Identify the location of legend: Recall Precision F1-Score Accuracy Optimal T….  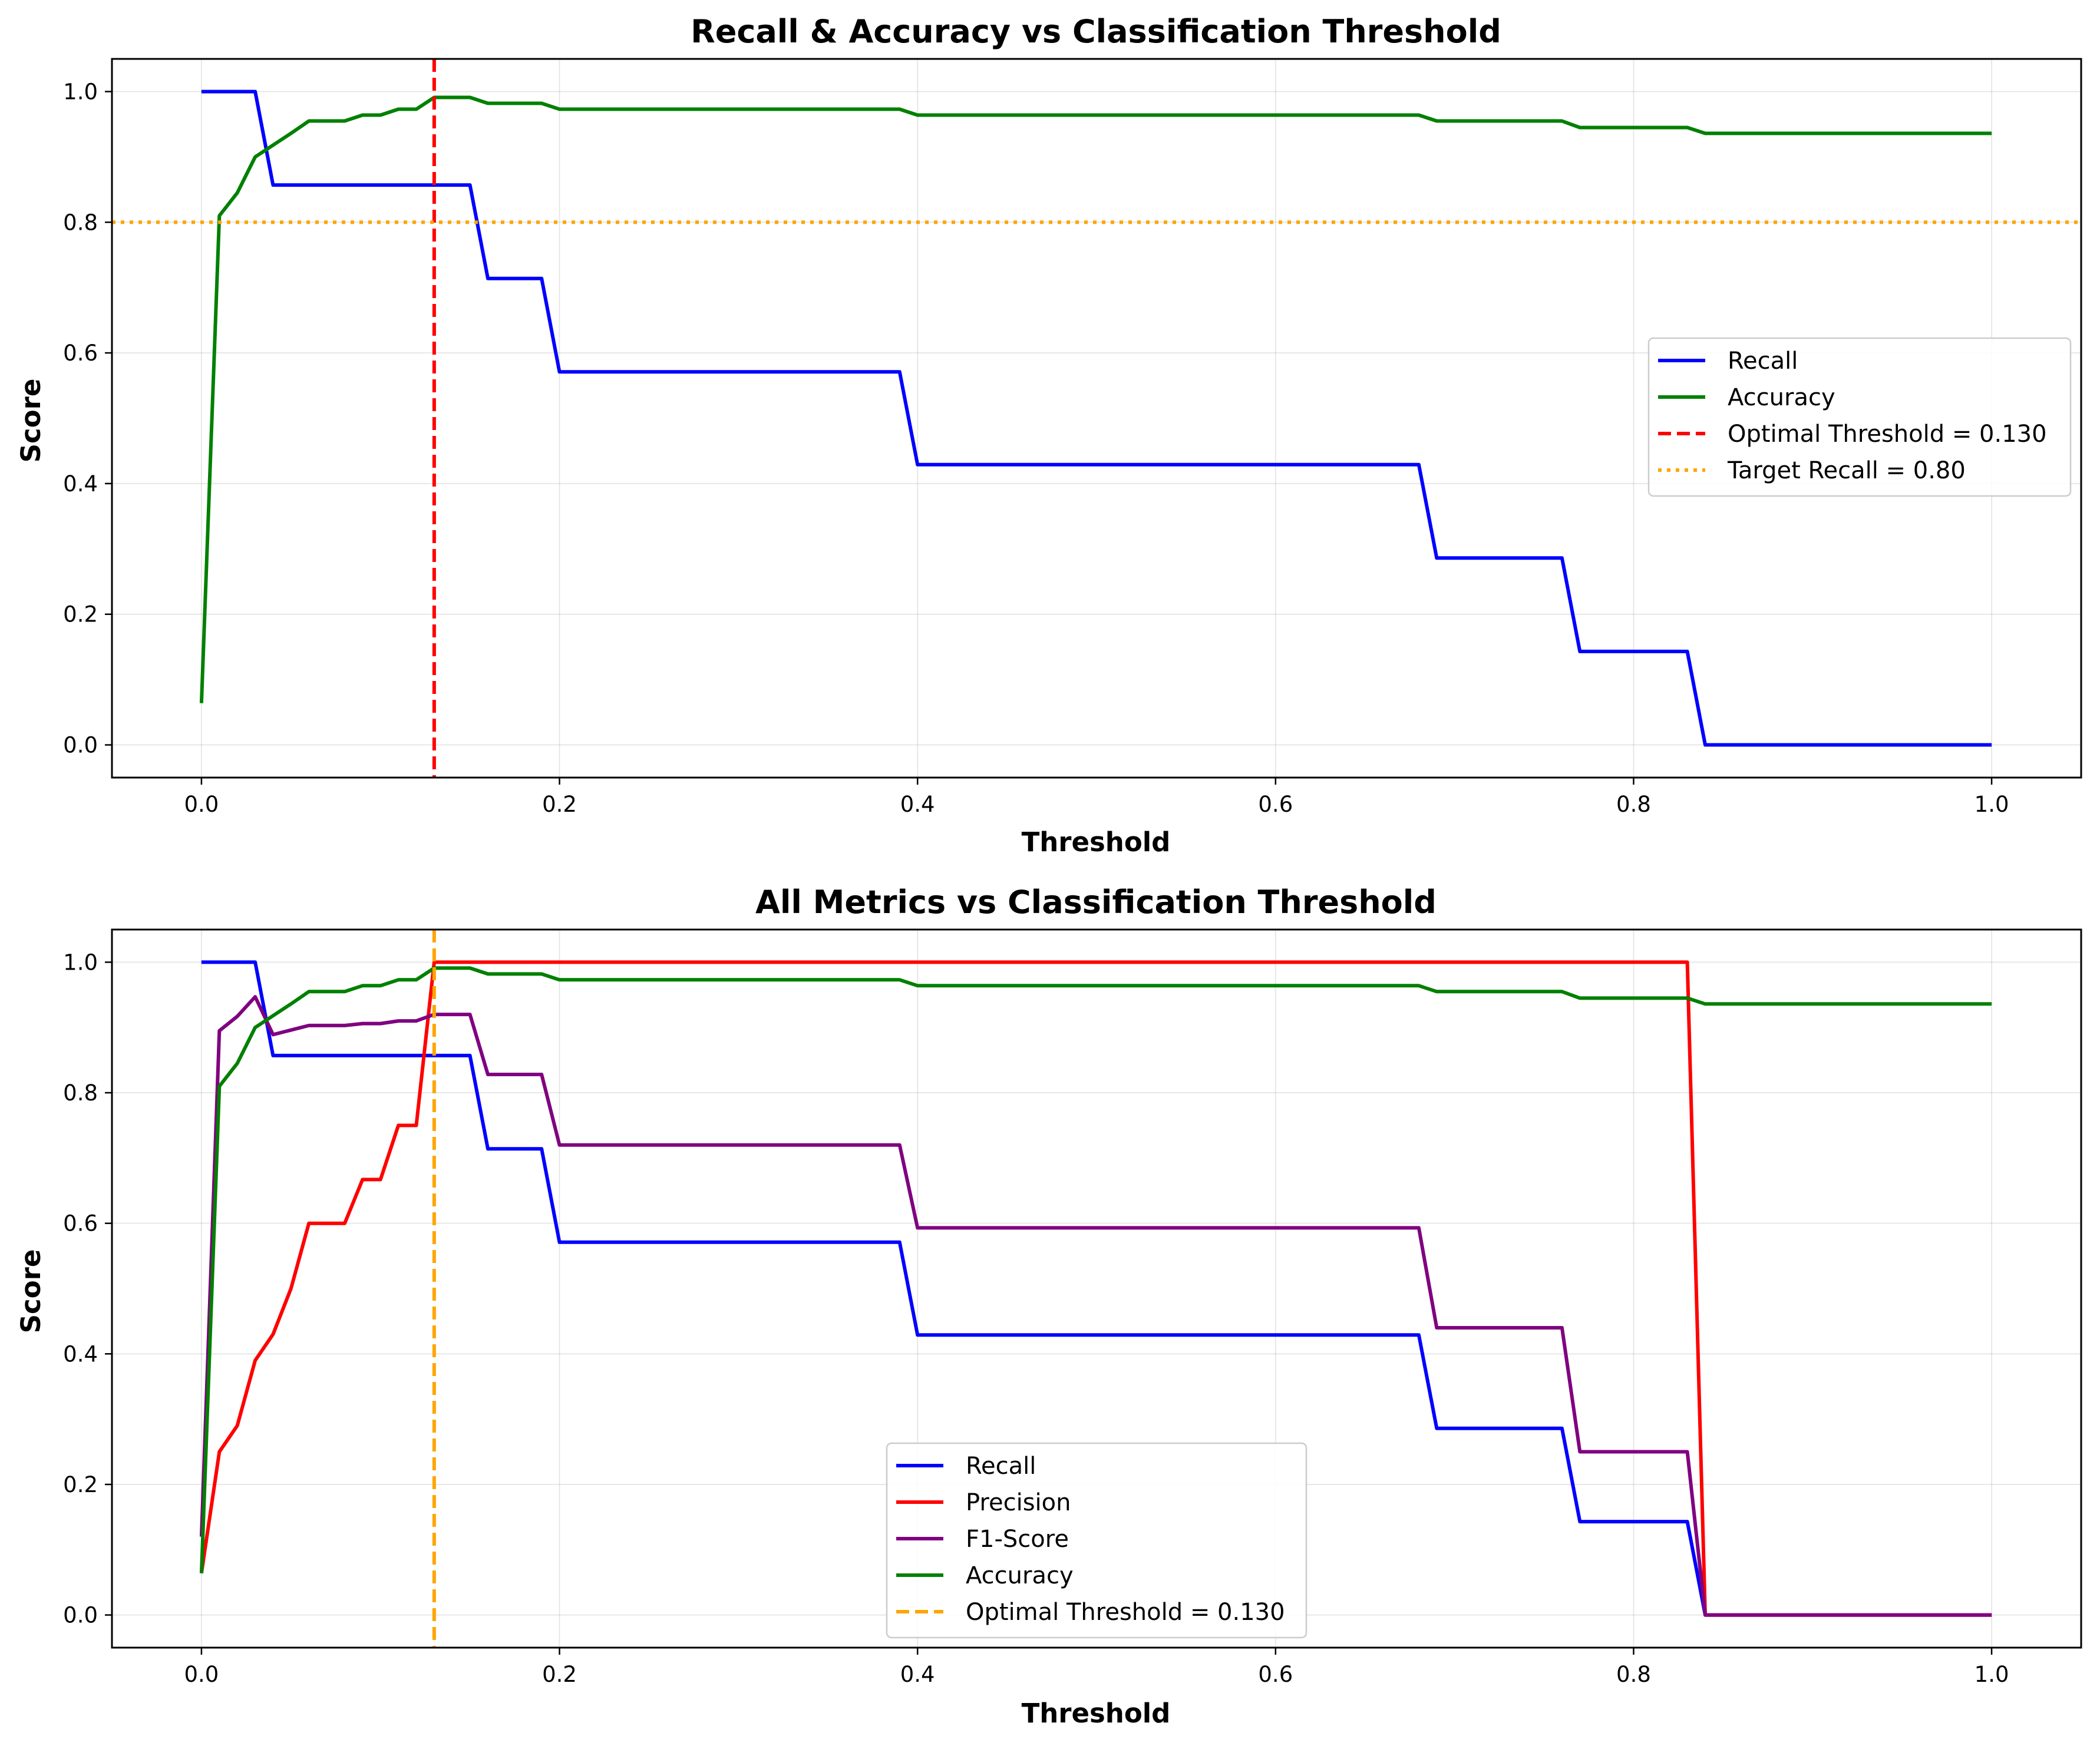
(1096, 1540).